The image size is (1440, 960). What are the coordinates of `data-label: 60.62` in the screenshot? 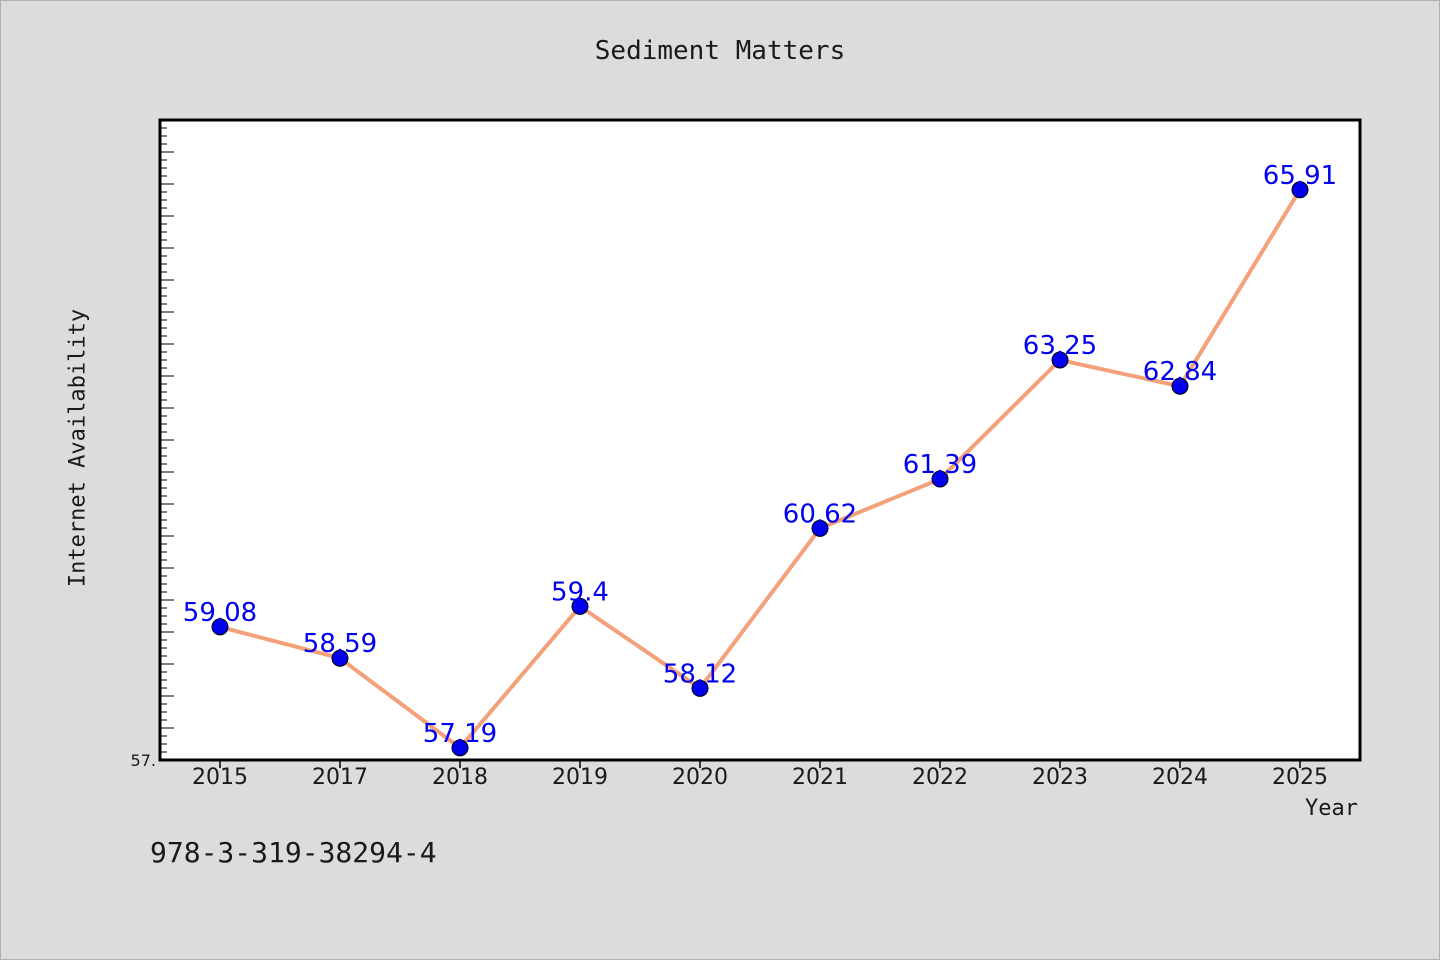 It's located at (820, 514).